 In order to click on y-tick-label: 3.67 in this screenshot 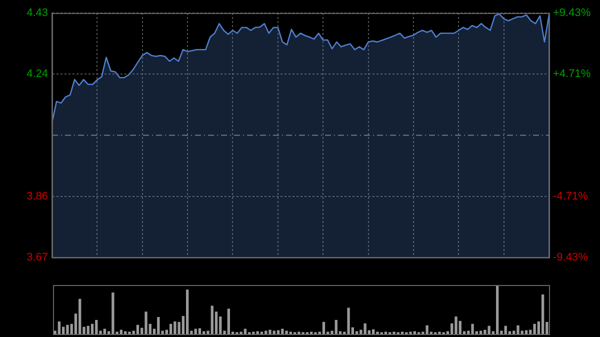, I will do `click(37, 257)`.